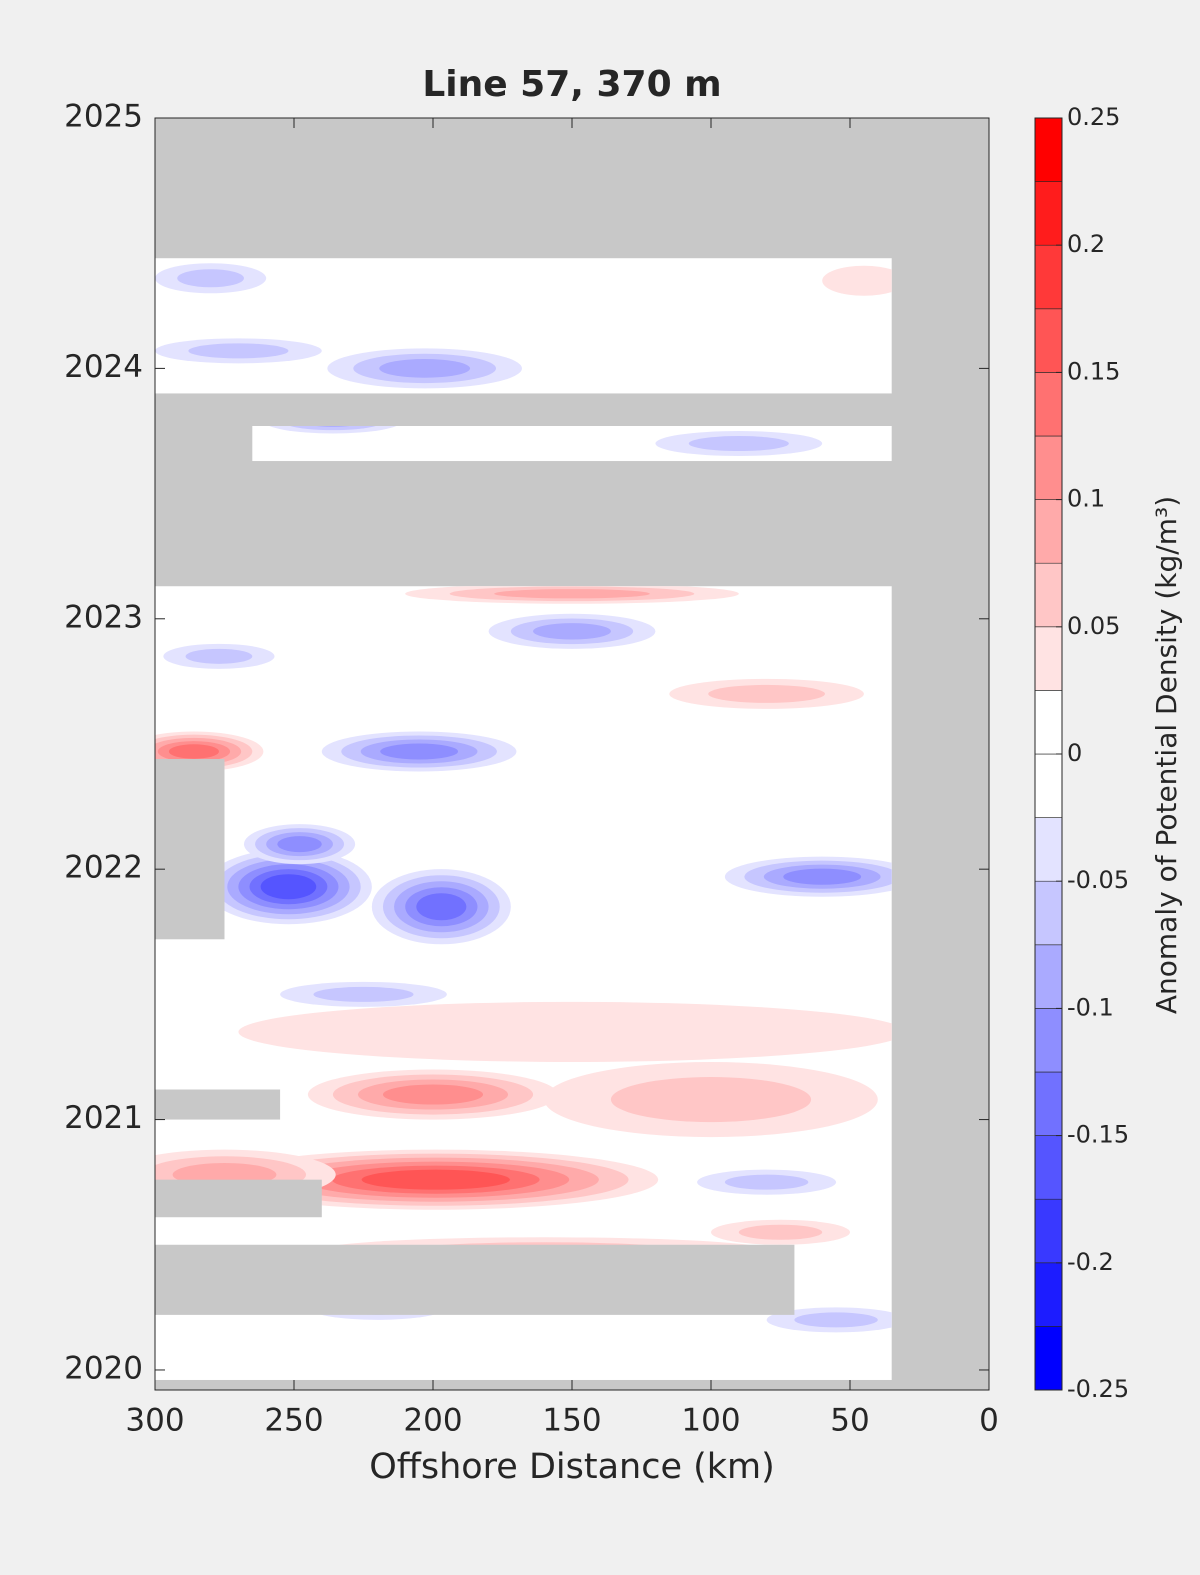 This screenshot has width=1200, height=1575. Describe the element at coordinates (432, 1421) in the screenshot. I see `x-tick-label: 200` at that location.